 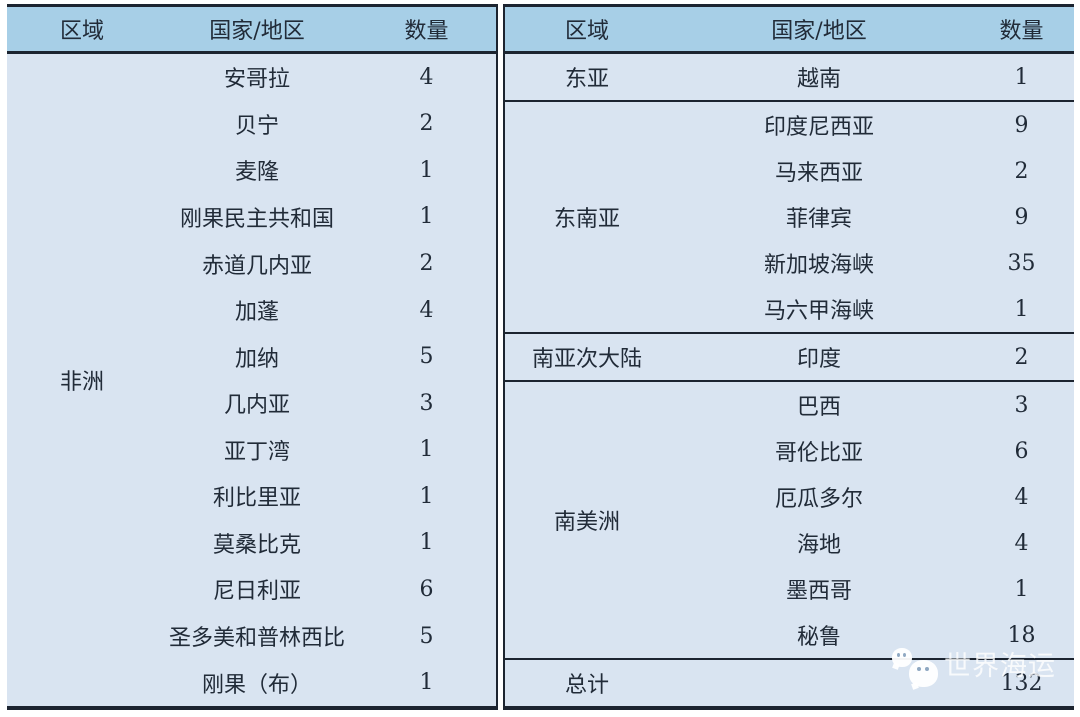 I want to click on country-cell: 麦隆, so click(x=256, y=173).